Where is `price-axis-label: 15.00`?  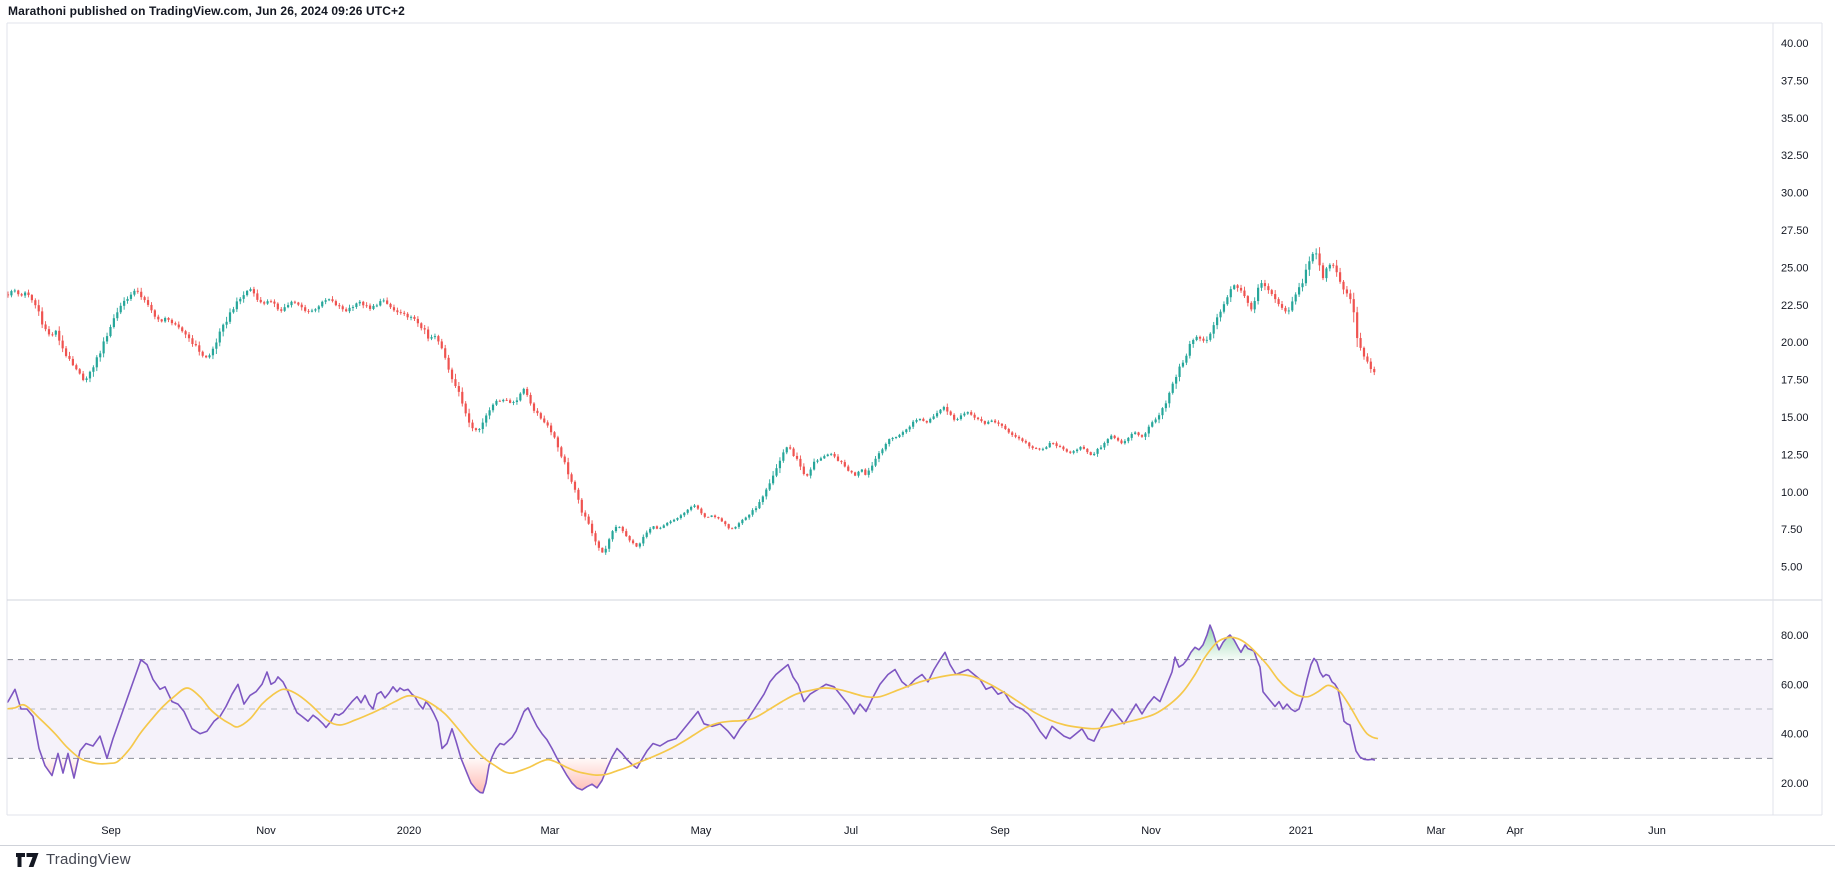 price-axis-label: 15.00 is located at coordinates (1795, 418).